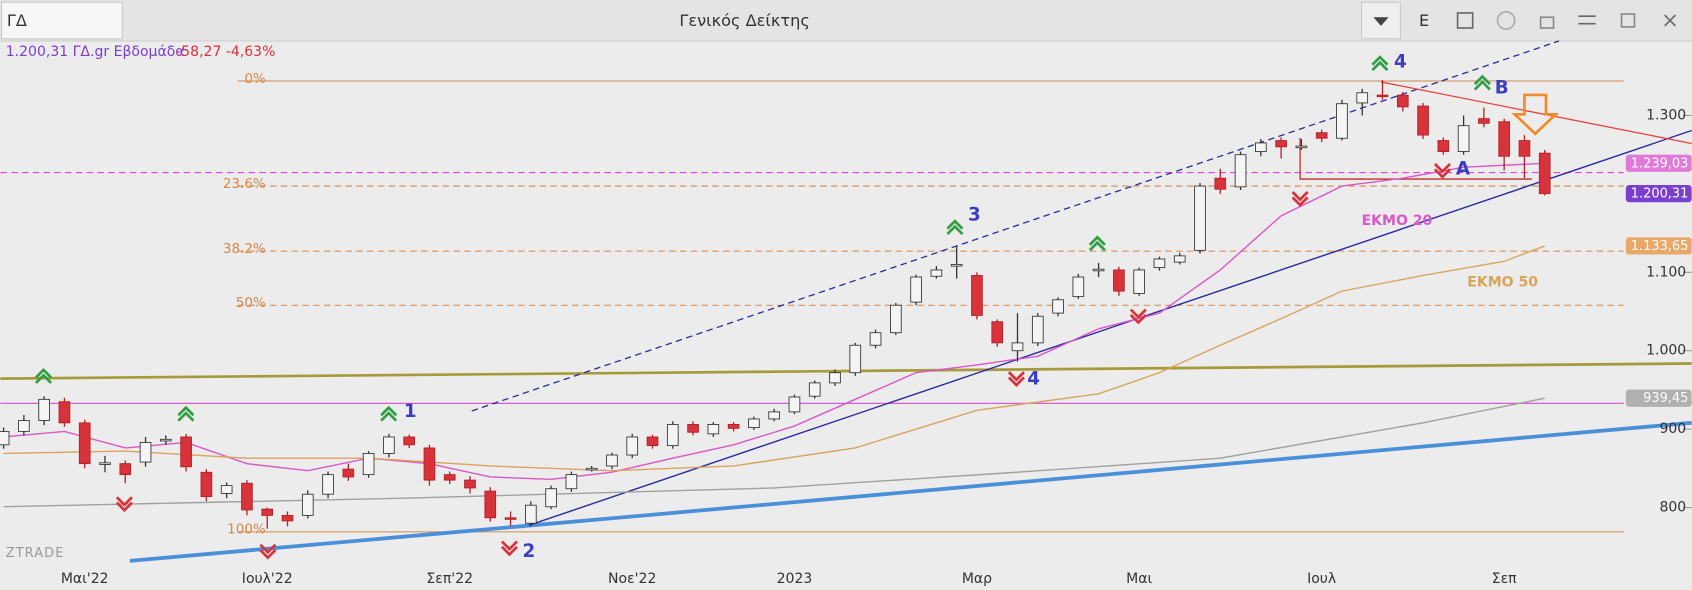 This screenshot has width=1692, height=590. I want to click on wave-label: B, so click(1502, 87).